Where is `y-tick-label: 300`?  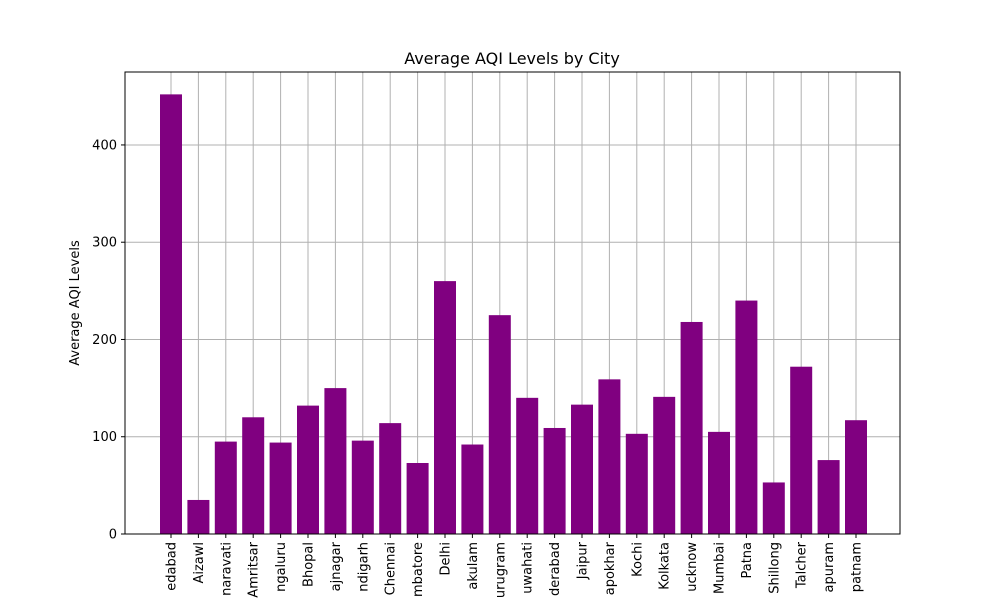
y-tick-label: 300 is located at coordinates (104, 243).